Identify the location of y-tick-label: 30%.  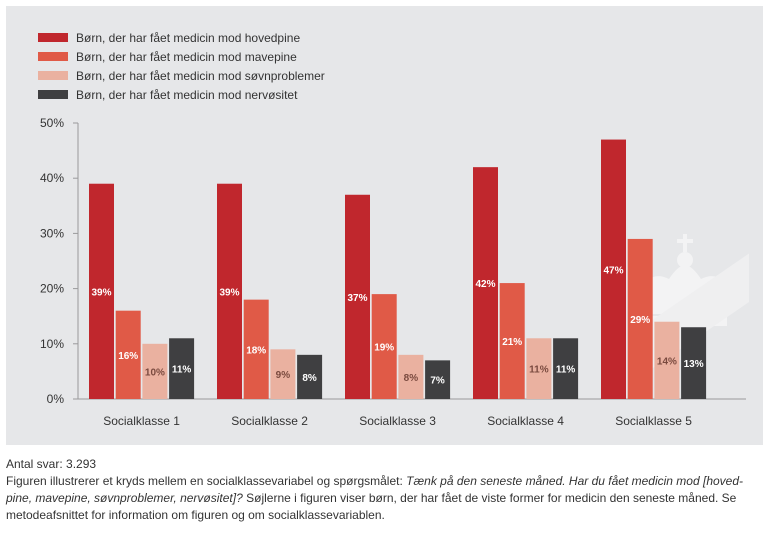
(52, 233).